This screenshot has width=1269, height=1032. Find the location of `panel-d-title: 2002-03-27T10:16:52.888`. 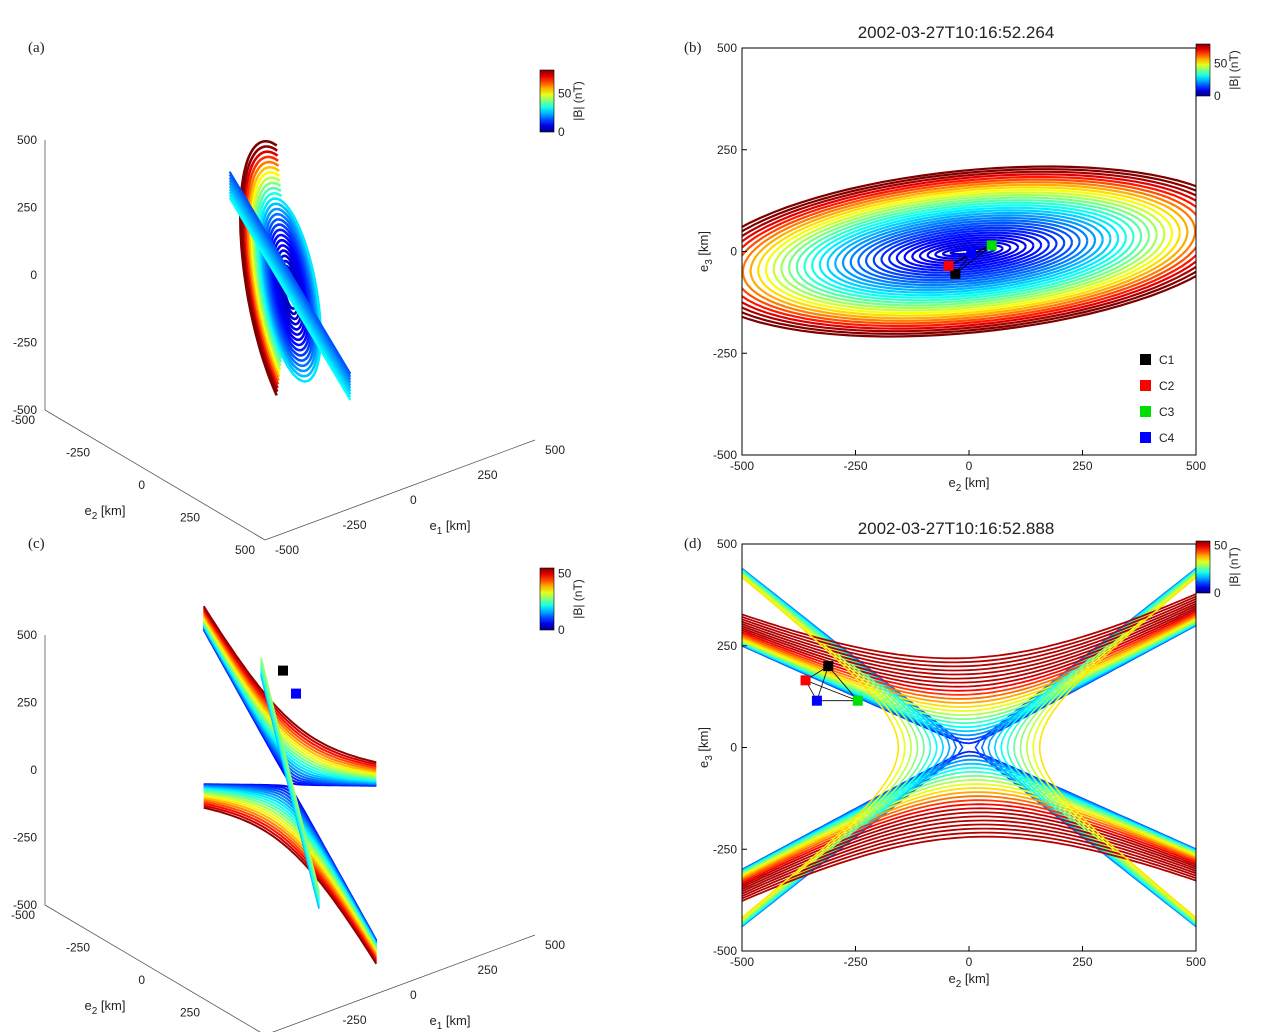

panel-d-title: 2002-03-27T10:16:52.888 is located at coordinates (956, 528).